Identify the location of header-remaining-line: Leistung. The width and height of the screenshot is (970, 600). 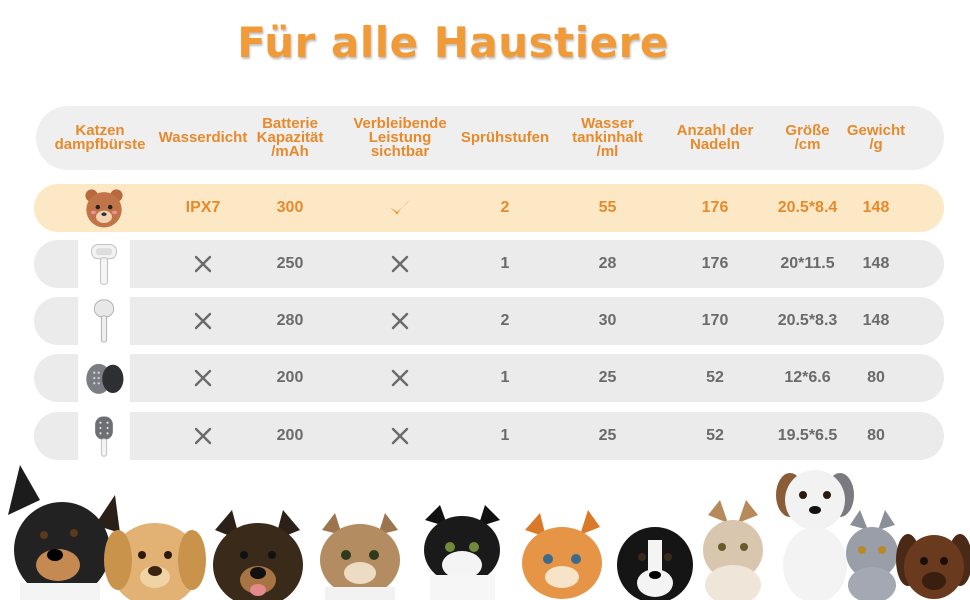
(400, 137).